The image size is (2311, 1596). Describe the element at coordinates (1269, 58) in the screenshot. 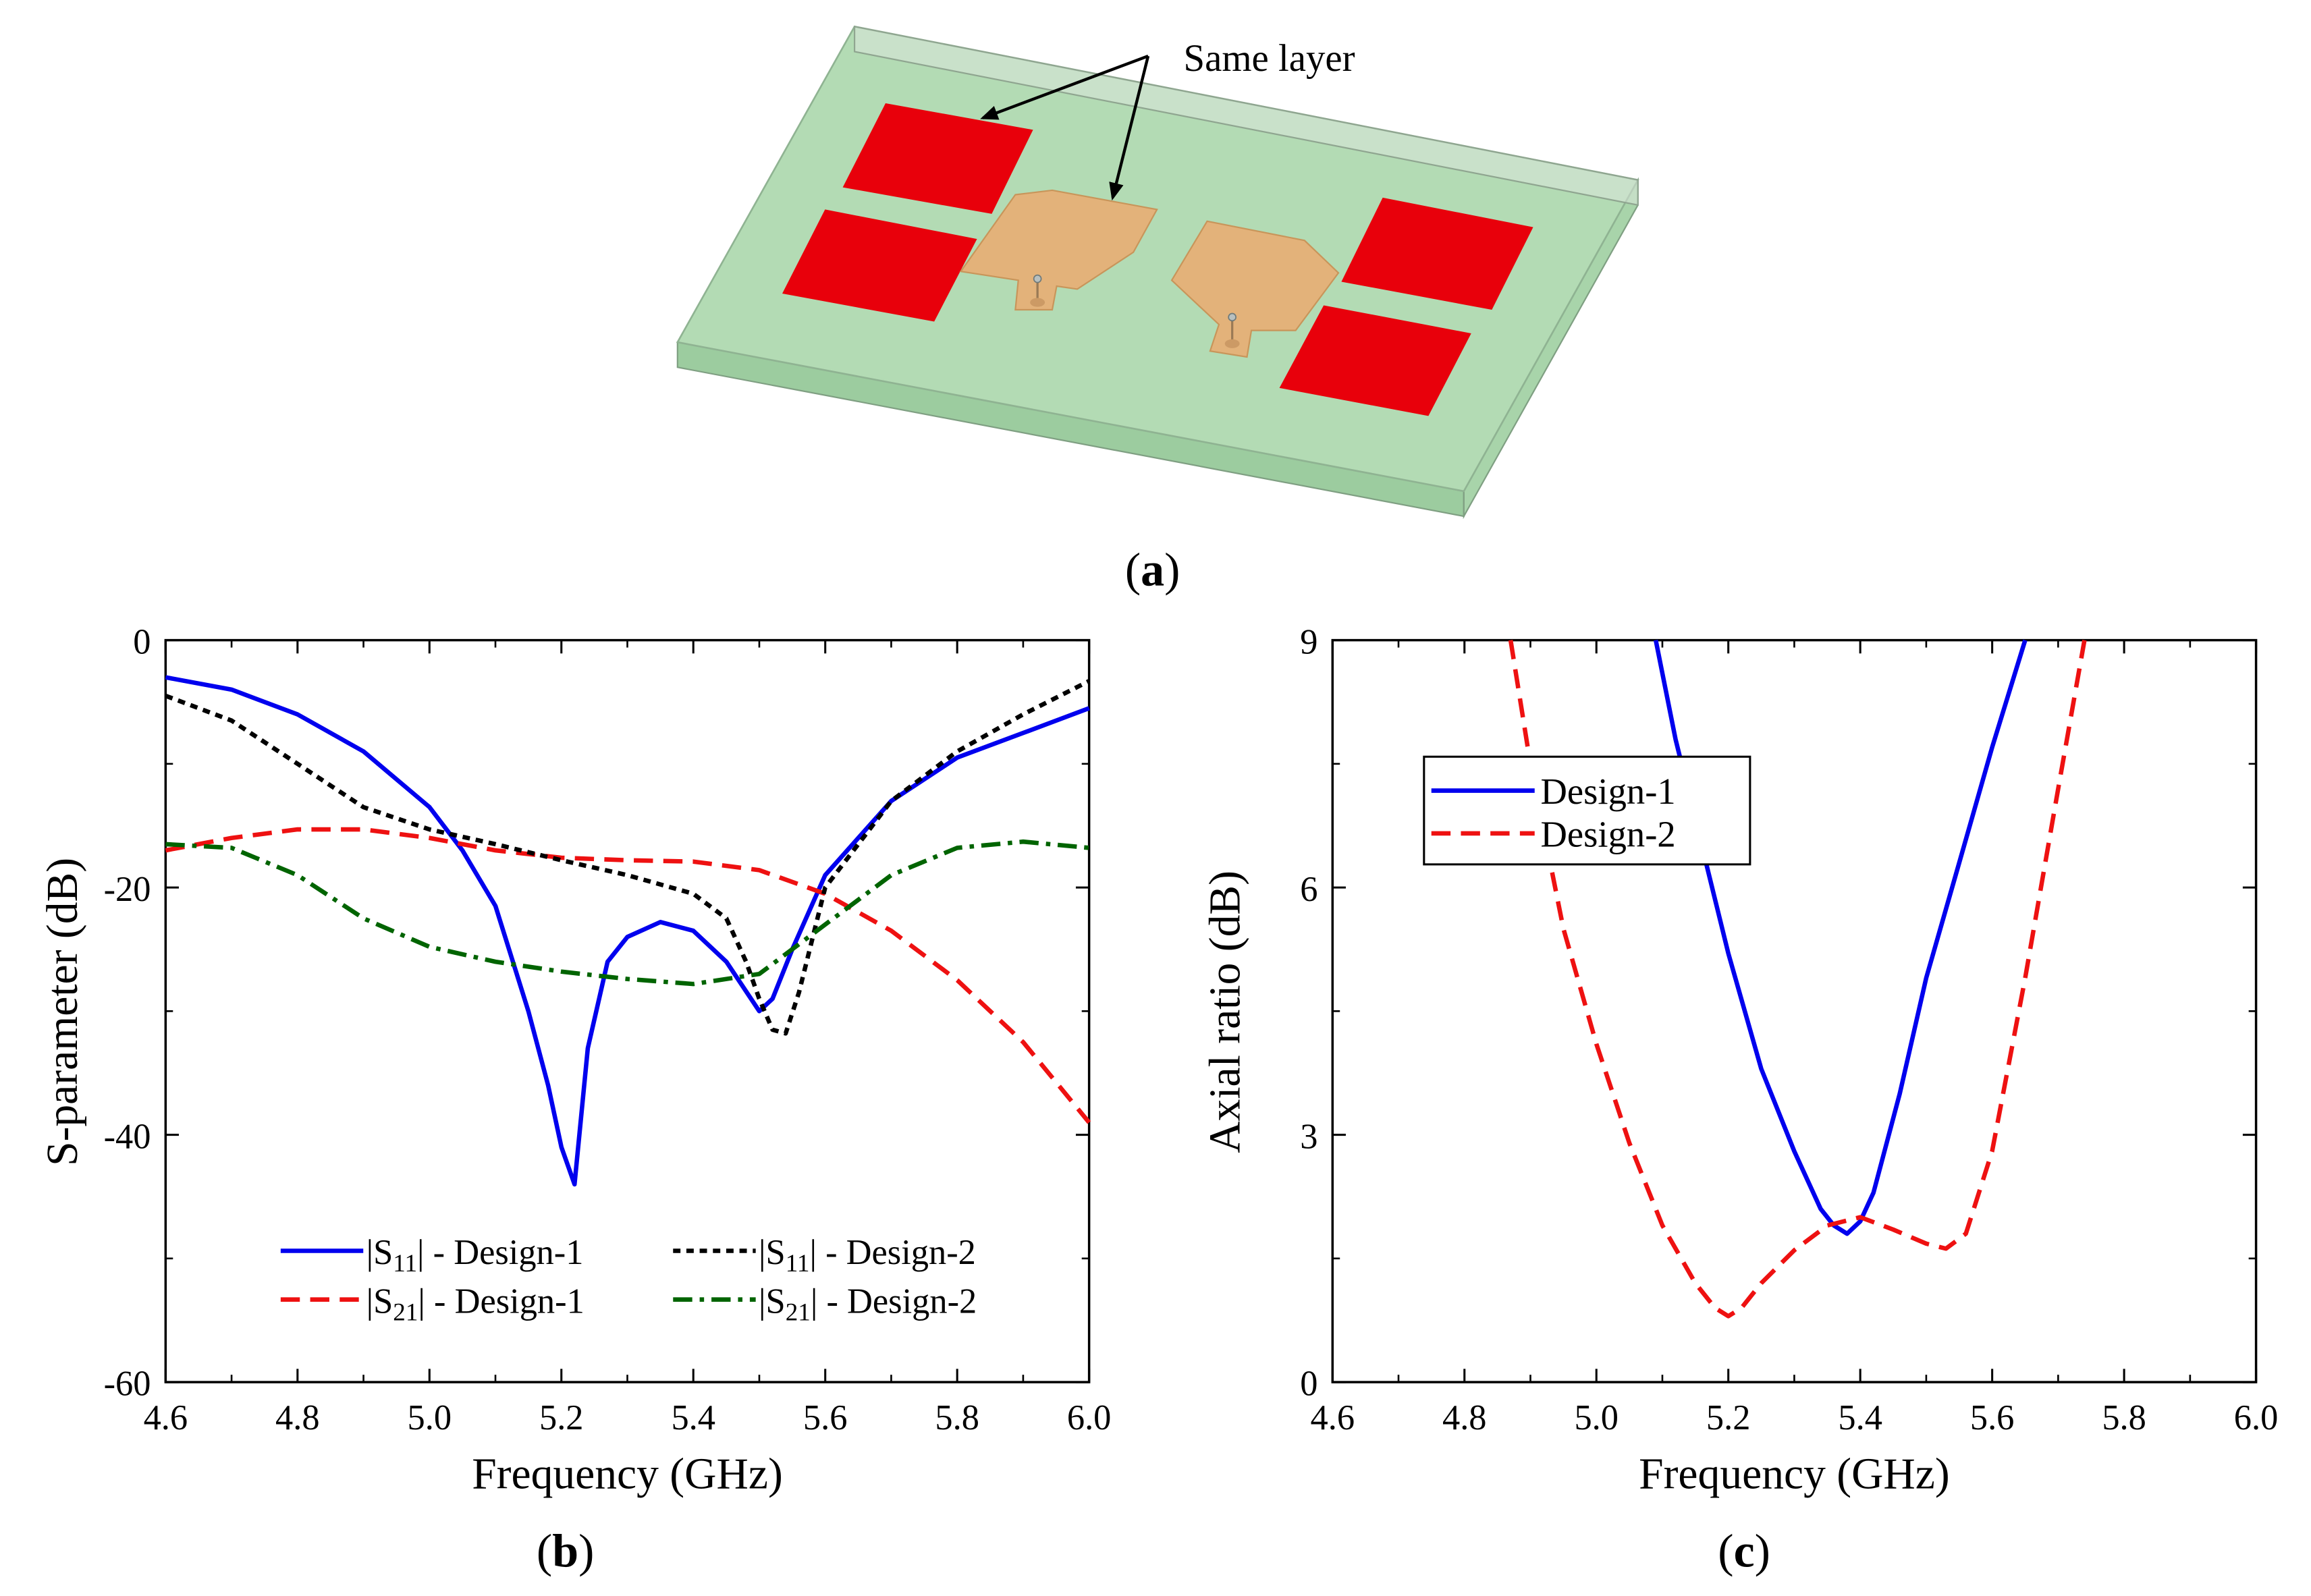

I see `annotation-same-layer: Same layer` at that location.